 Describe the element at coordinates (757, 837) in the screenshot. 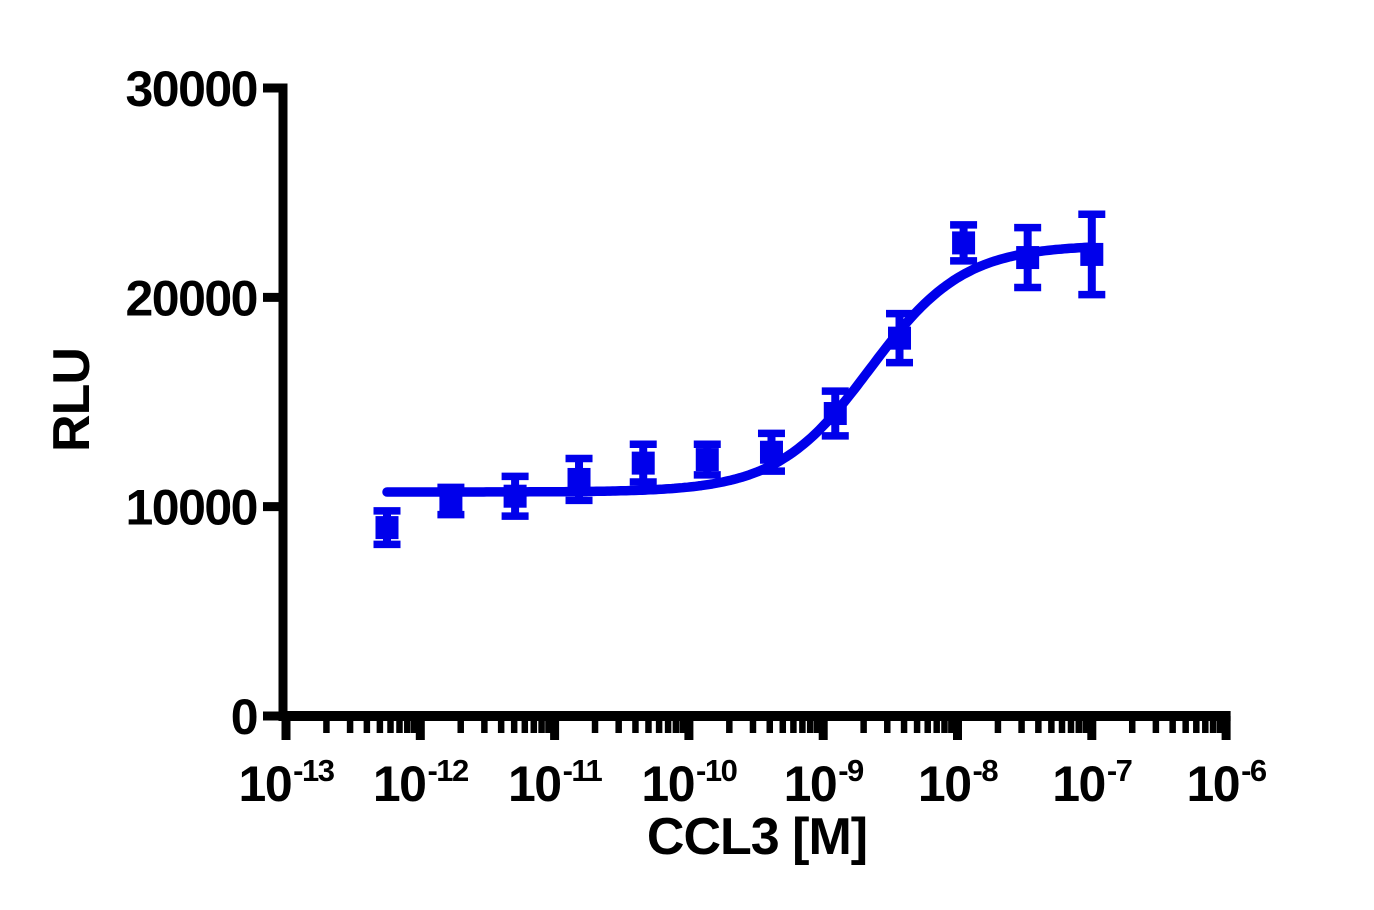

I see `x-axis-title: CCL3 [M]` at that location.